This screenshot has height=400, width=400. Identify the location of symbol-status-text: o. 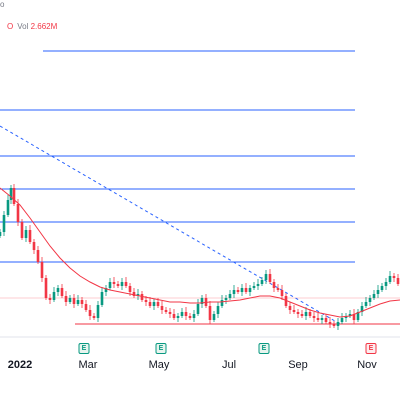
(2, 4).